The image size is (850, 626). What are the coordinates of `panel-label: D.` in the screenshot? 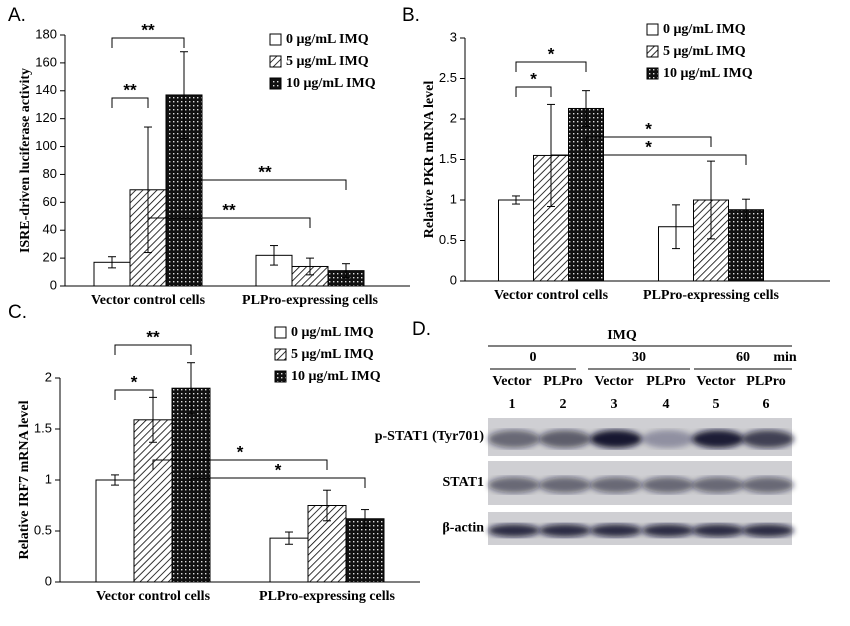 It's located at (421, 329).